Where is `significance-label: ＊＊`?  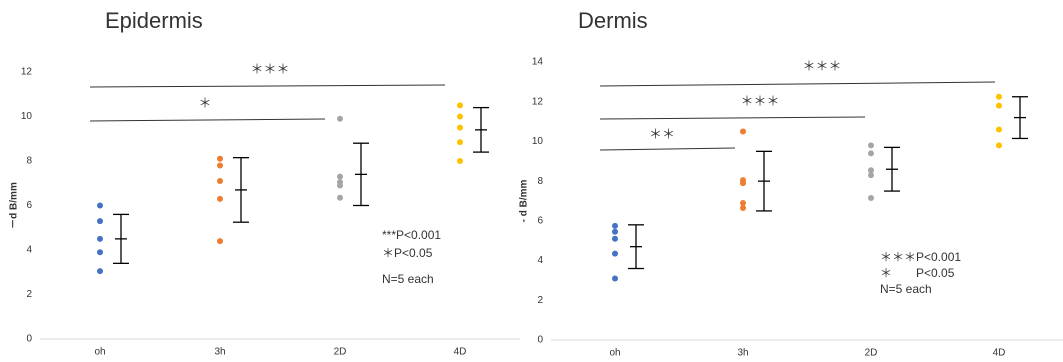 significance-label: ＊＊ is located at coordinates (662, 133).